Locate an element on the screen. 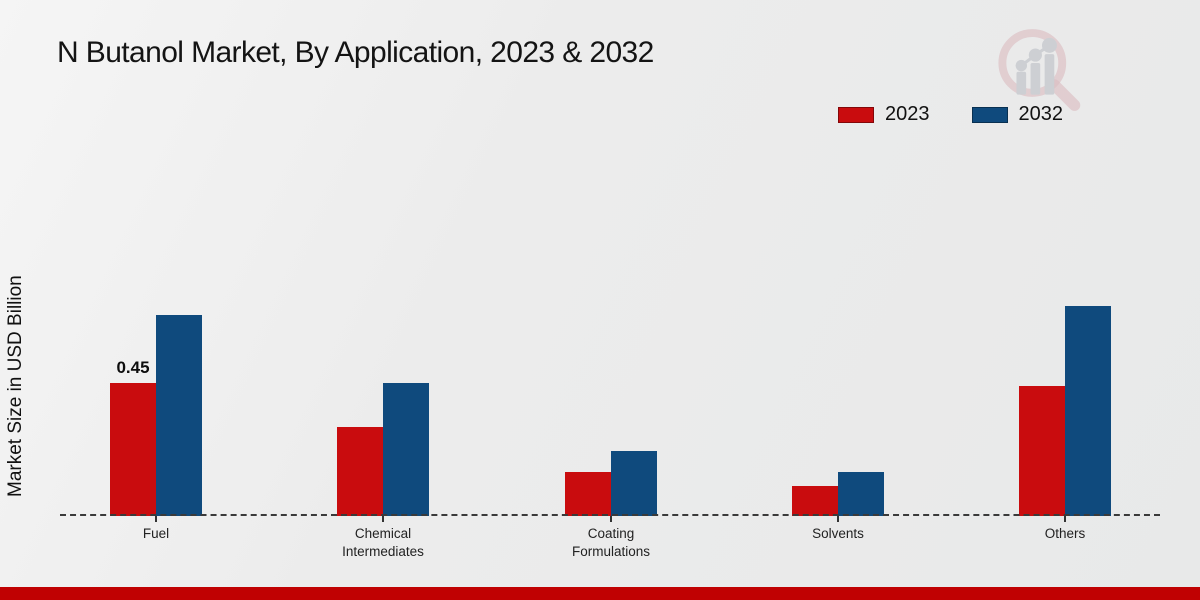 This screenshot has height=600, width=1200. bar-2023-others is located at coordinates (1042, 451).